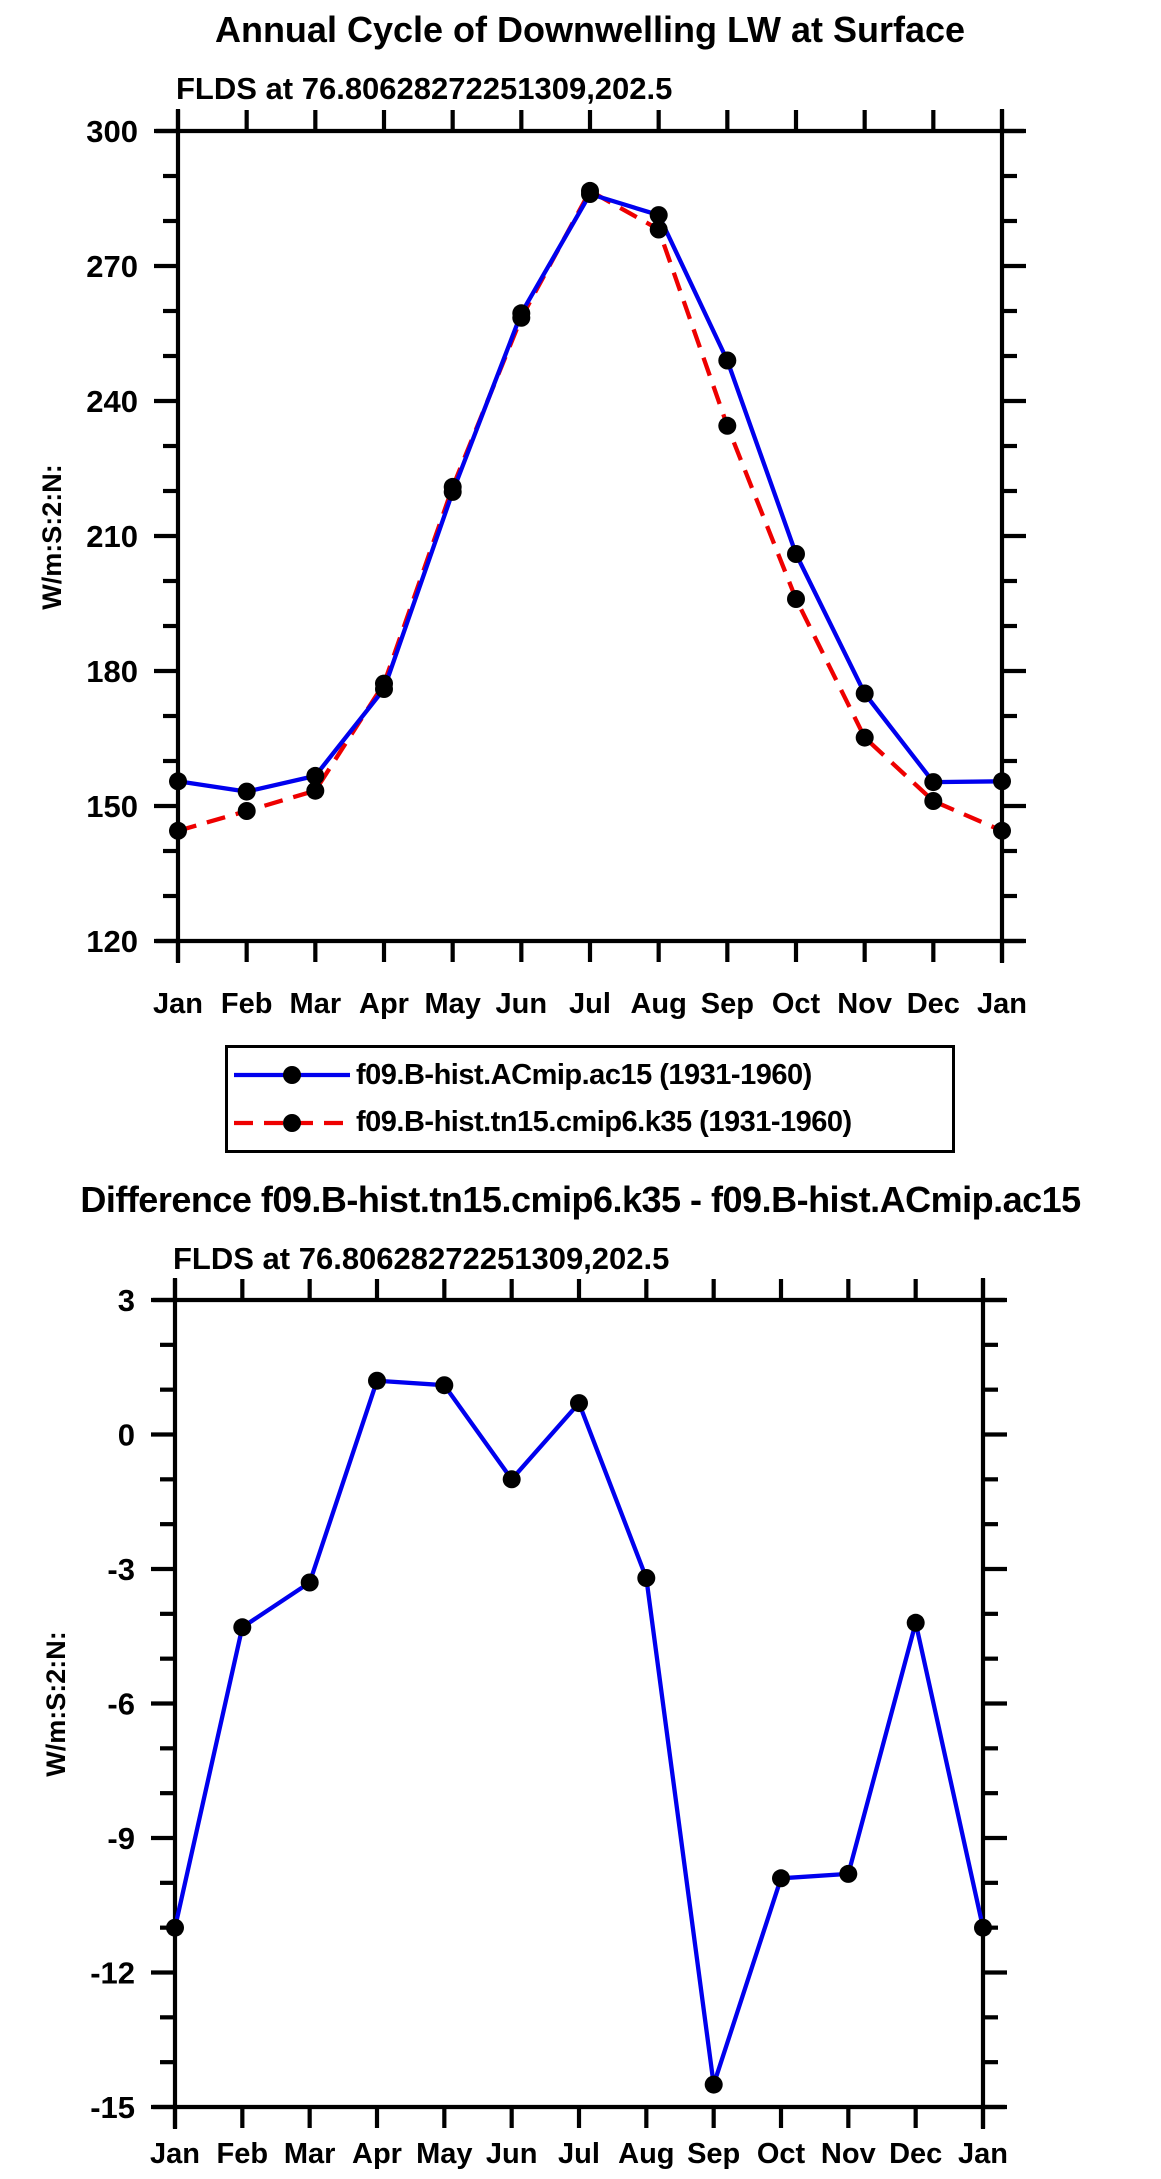 The image size is (1161, 2179). What do you see at coordinates (52, 537) in the screenshot?
I see `top-chart-y-axis-label: W/m:S:2:N:` at bounding box center [52, 537].